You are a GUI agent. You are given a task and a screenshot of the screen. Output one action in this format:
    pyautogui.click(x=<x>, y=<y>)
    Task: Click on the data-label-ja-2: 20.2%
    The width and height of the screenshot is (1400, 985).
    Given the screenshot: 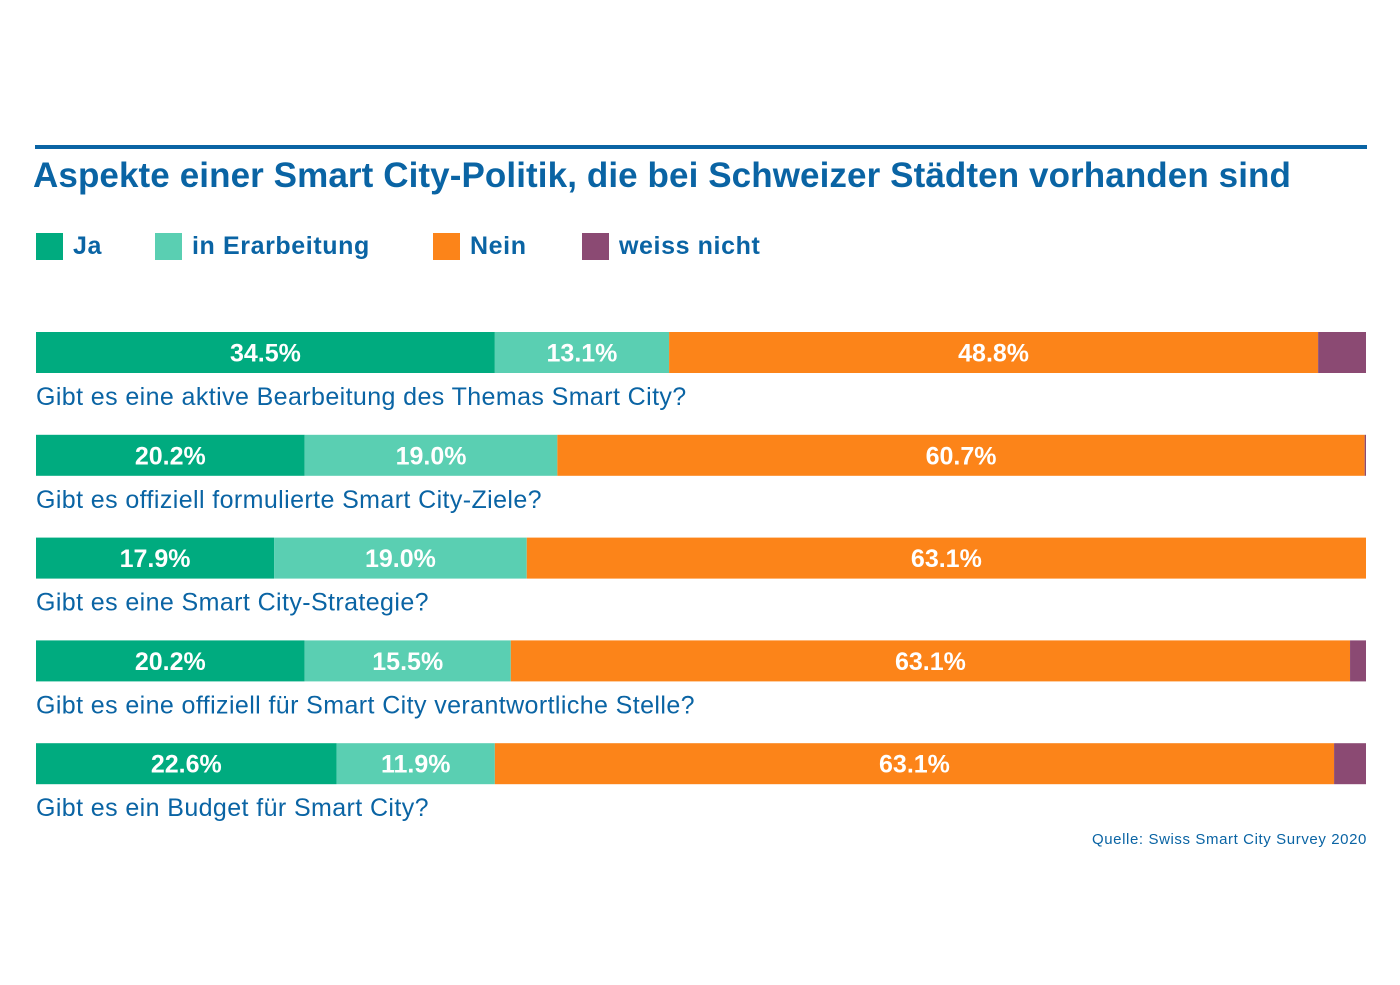 What is the action you would take?
    pyautogui.click(x=170, y=456)
    